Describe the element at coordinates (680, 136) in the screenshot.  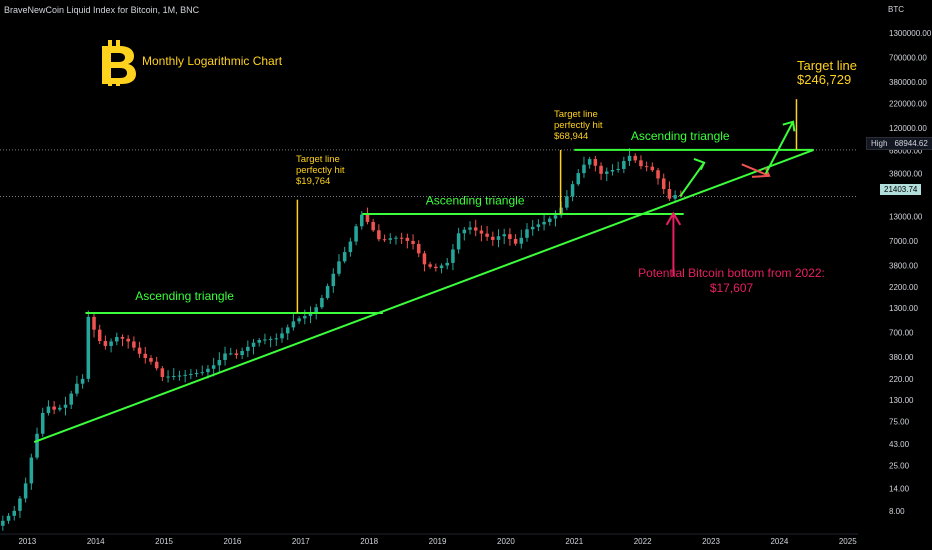
I see `triangle-label-3: Ascending triangle` at that location.